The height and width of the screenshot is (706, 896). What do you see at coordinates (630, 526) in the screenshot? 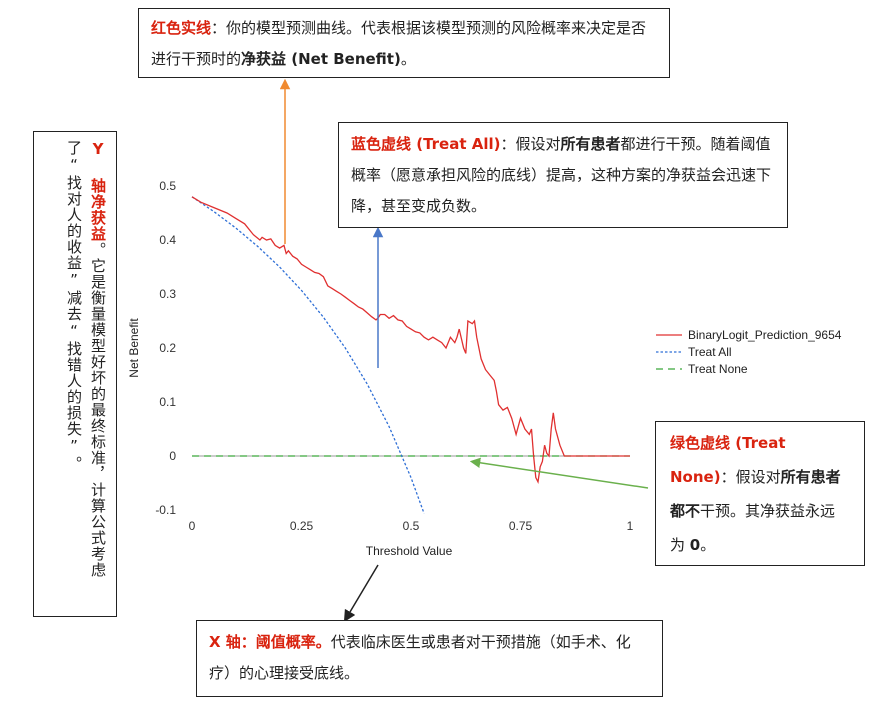
I see `x-tick-label: 1` at bounding box center [630, 526].